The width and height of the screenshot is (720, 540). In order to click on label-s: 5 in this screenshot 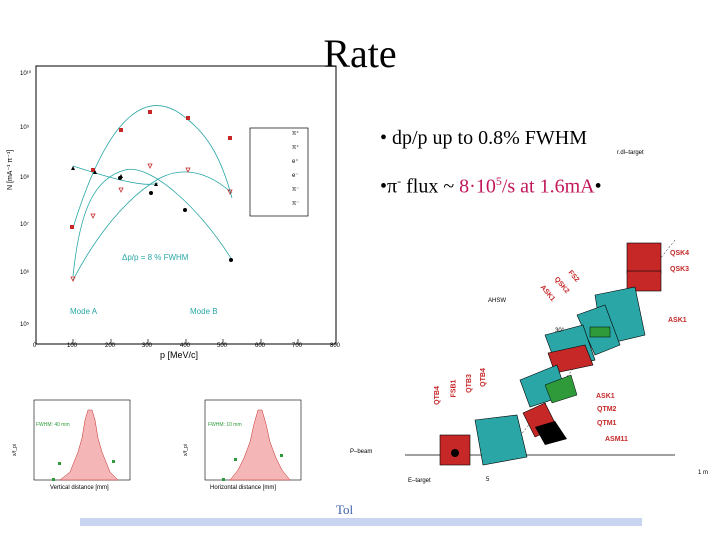, I will do `click(488, 480)`.